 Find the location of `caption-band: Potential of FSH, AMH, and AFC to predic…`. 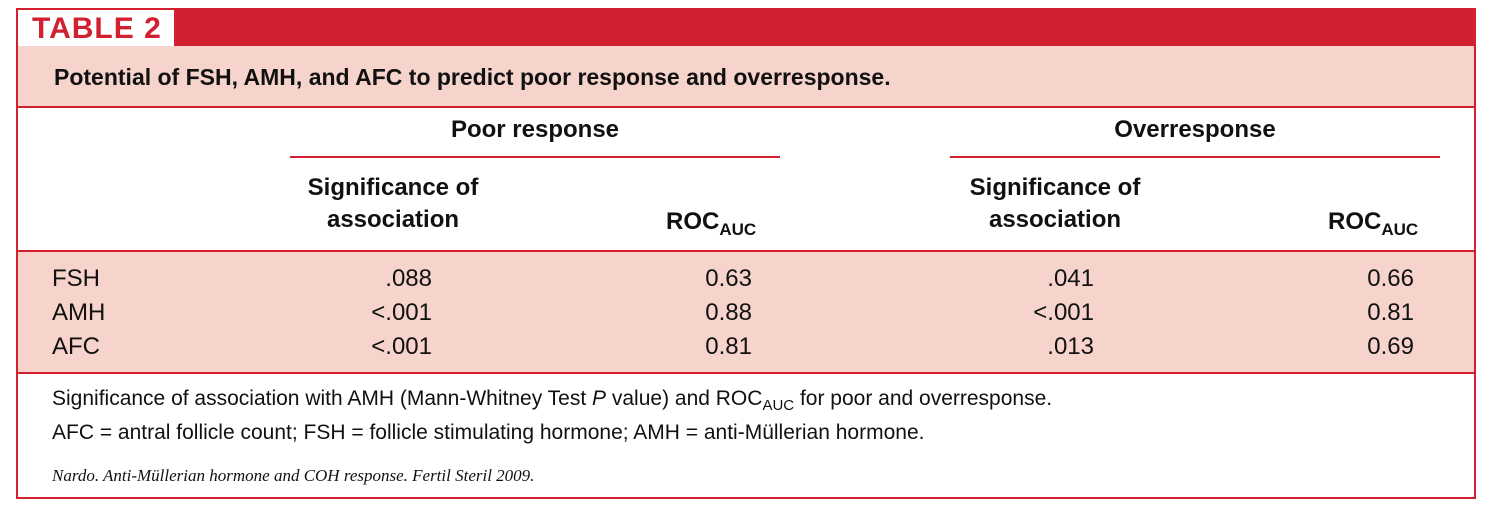

caption-band: Potential of FSH, AMH, and AFC to predic… is located at coordinates (746, 77).